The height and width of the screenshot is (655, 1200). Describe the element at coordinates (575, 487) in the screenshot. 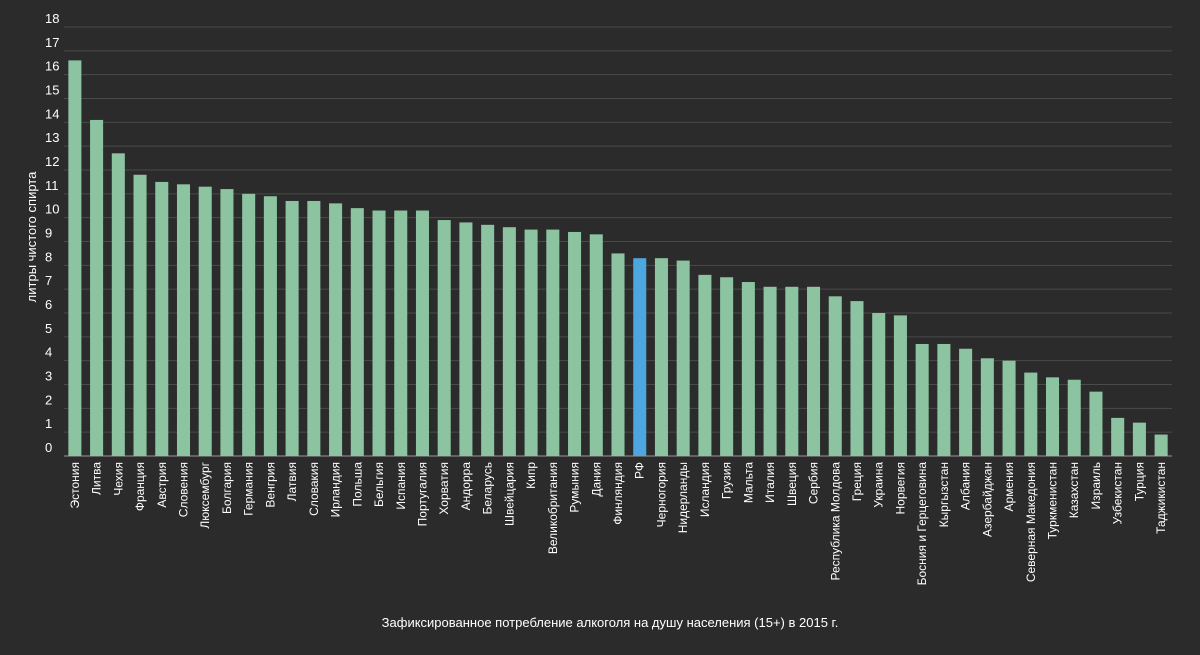

I see `x-tick-label: Румыния` at that location.